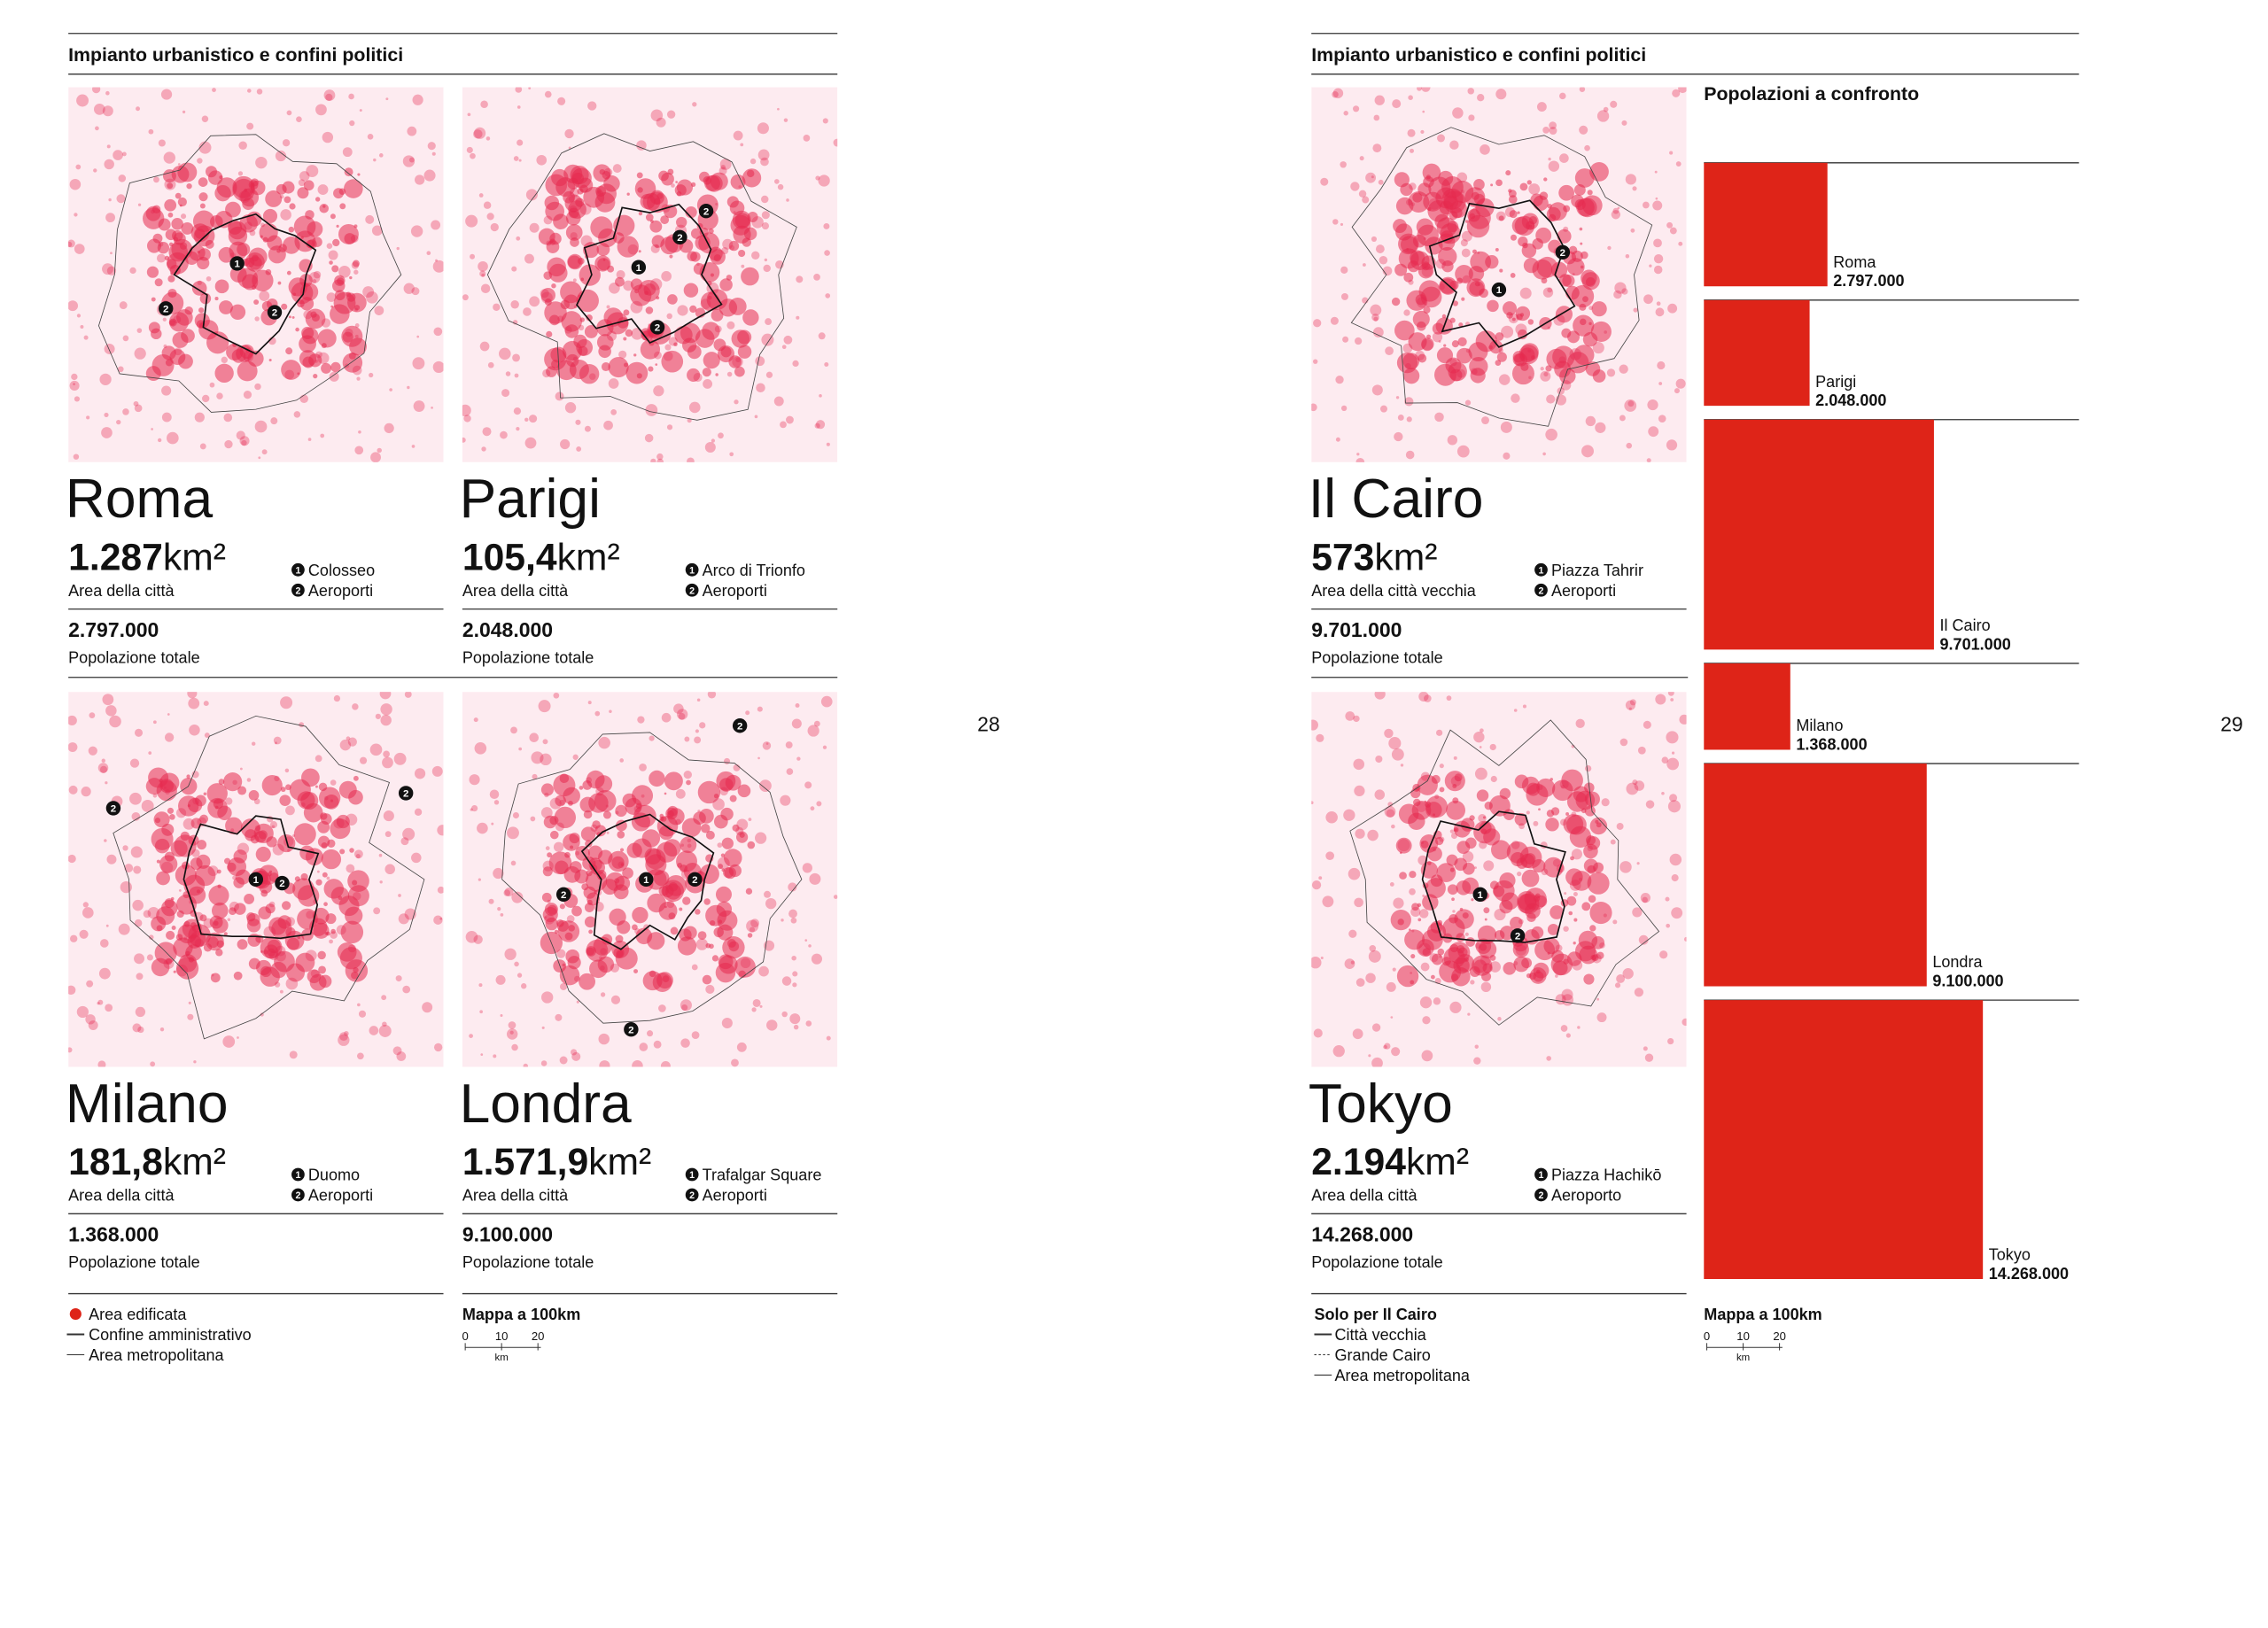  What do you see at coordinates (641, 277) in the screenshot?
I see `metro-boundary` at bounding box center [641, 277].